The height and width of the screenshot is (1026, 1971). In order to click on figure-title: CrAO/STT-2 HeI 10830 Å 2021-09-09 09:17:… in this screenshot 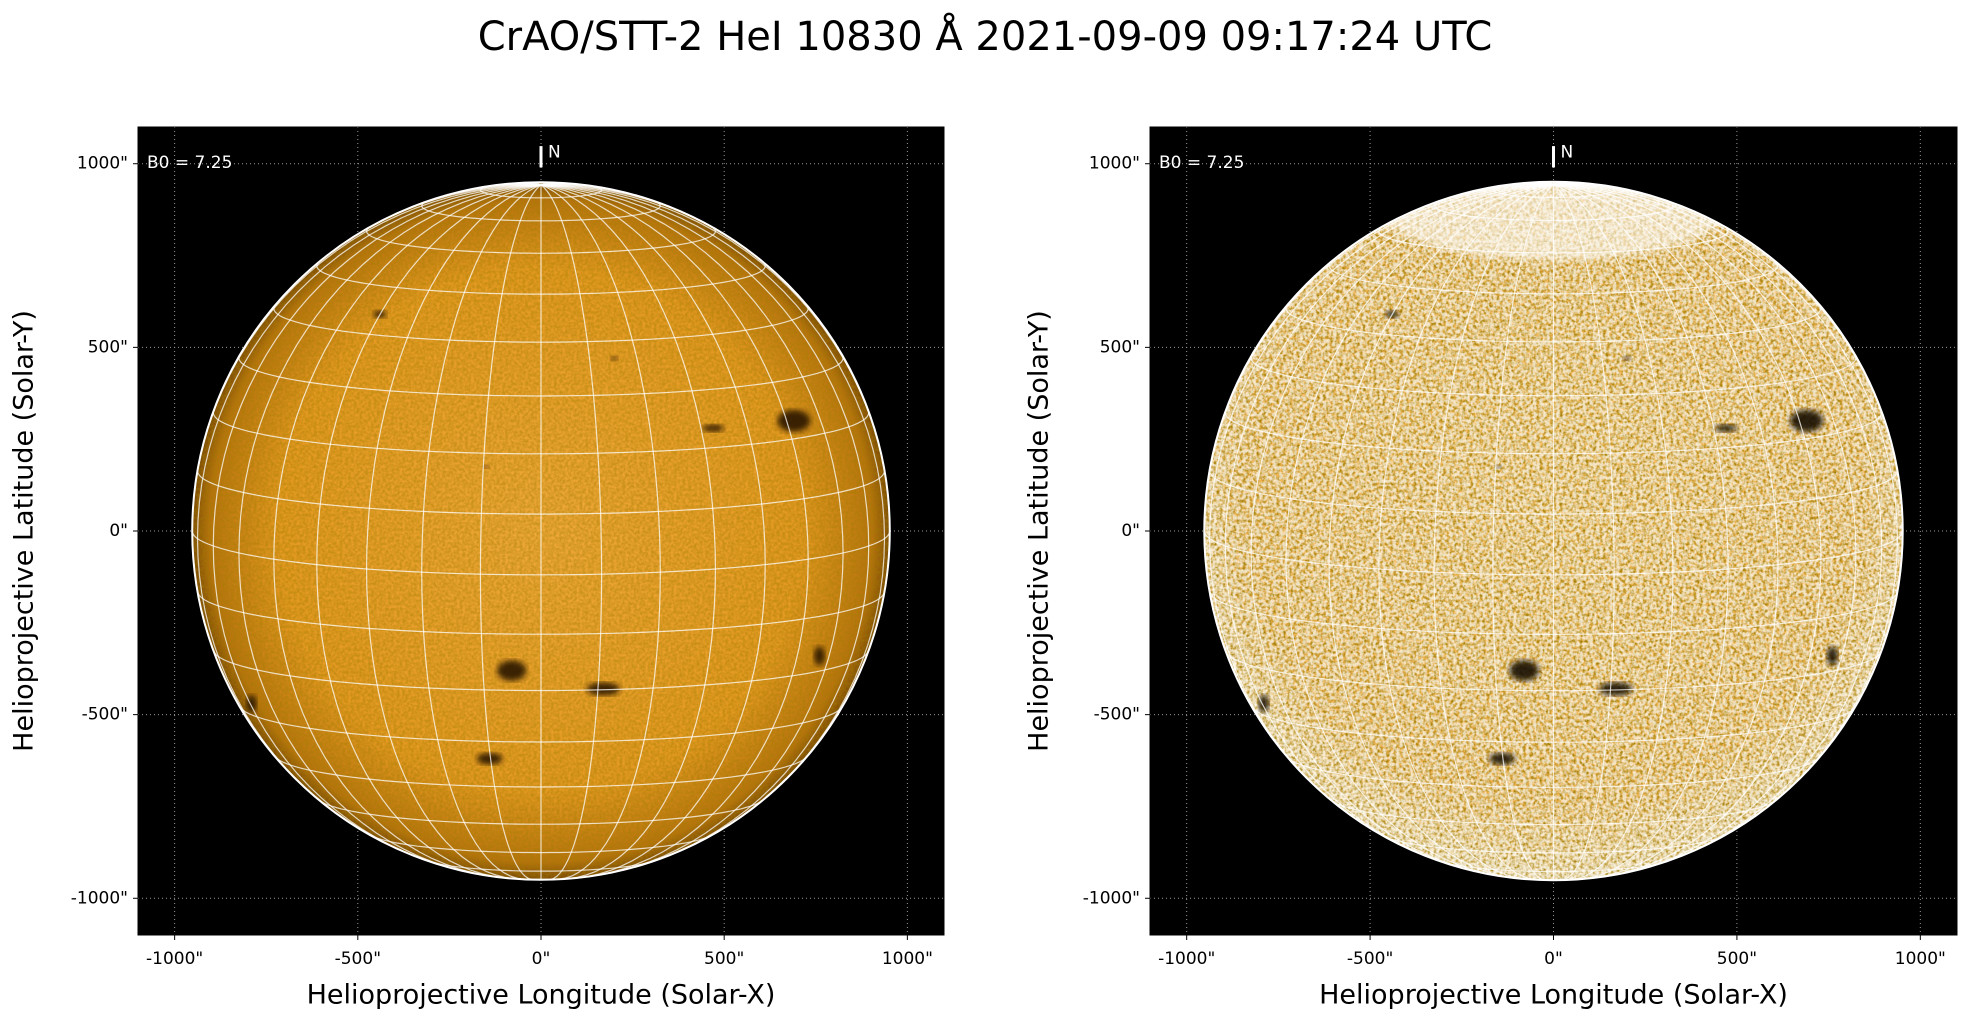, I will do `click(985, 36)`.